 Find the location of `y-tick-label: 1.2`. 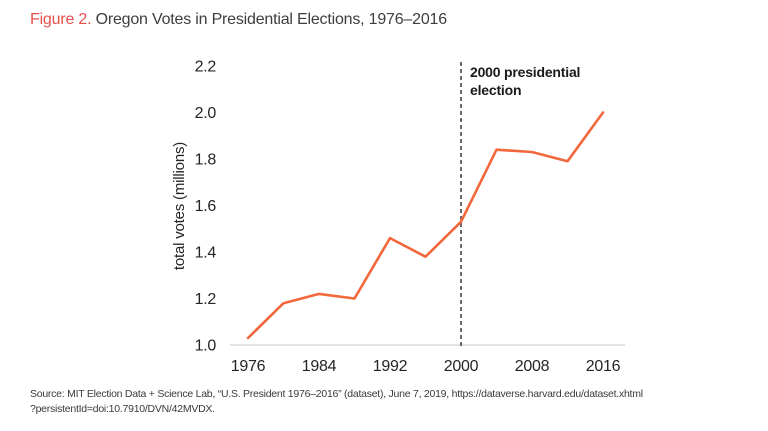

y-tick-label: 1.2 is located at coordinates (206, 299).